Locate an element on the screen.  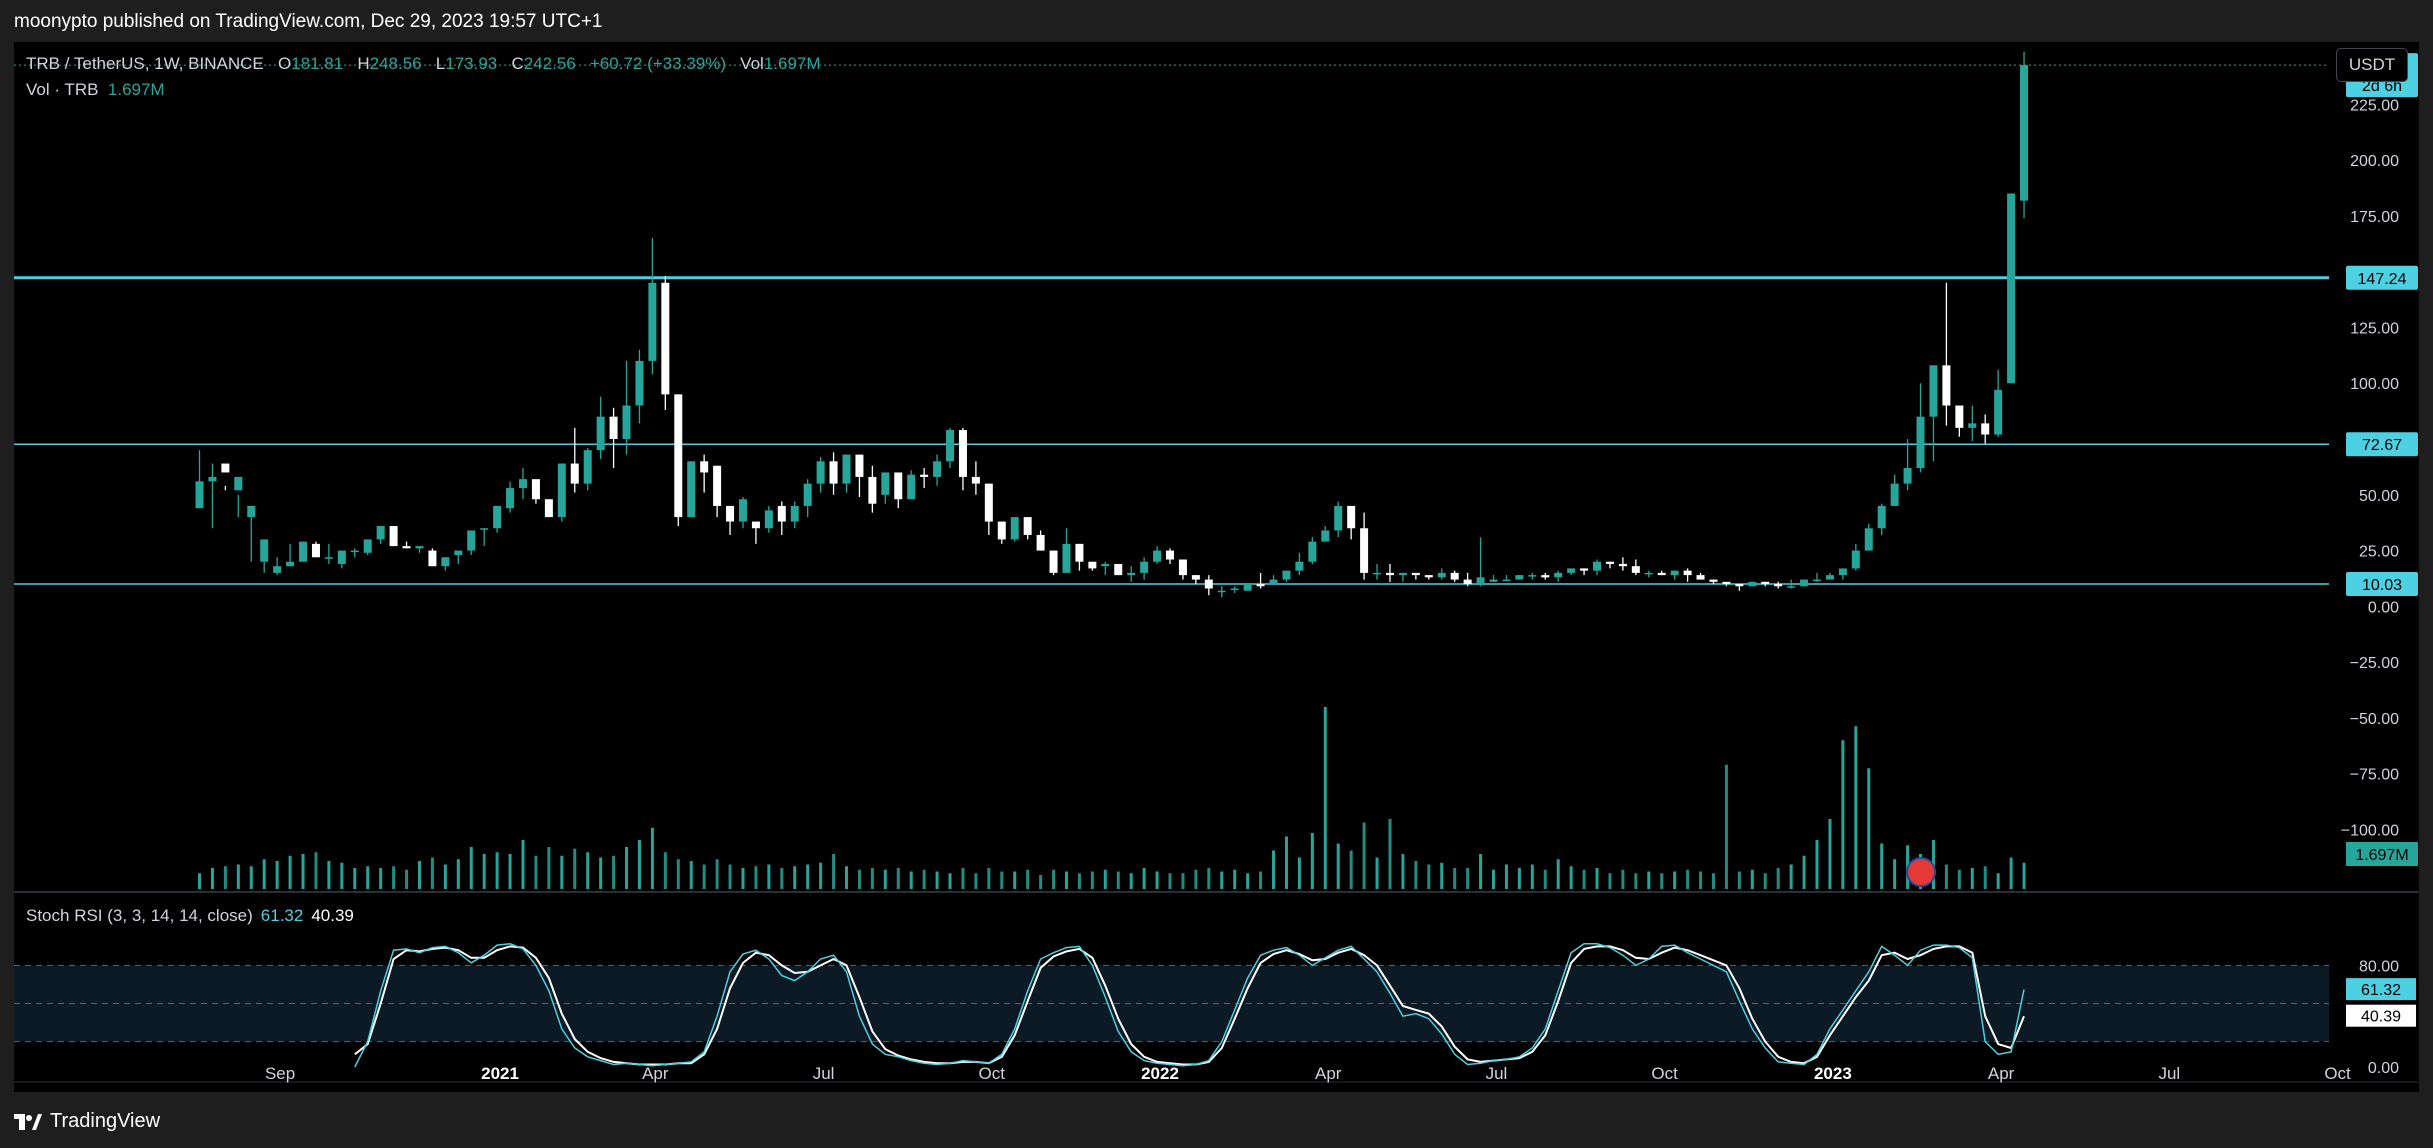
stoch-k-value: 61.32 is located at coordinates (282, 915).